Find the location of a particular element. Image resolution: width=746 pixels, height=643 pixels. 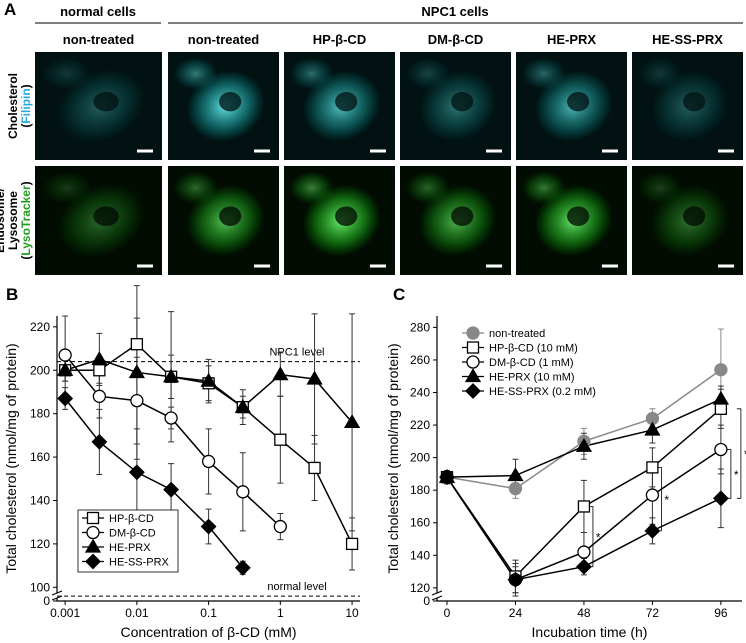

y-tick-label: 0 is located at coordinates (46, 601).